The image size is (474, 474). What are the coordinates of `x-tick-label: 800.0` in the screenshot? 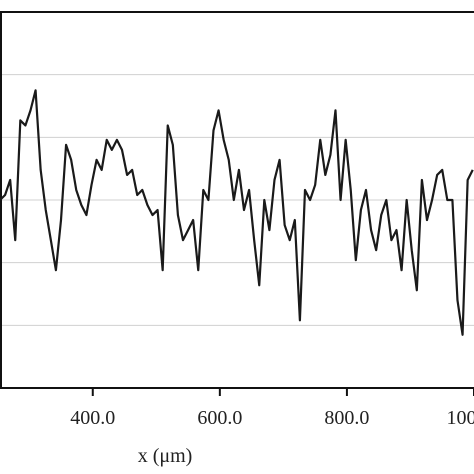 It's located at (346, 418).